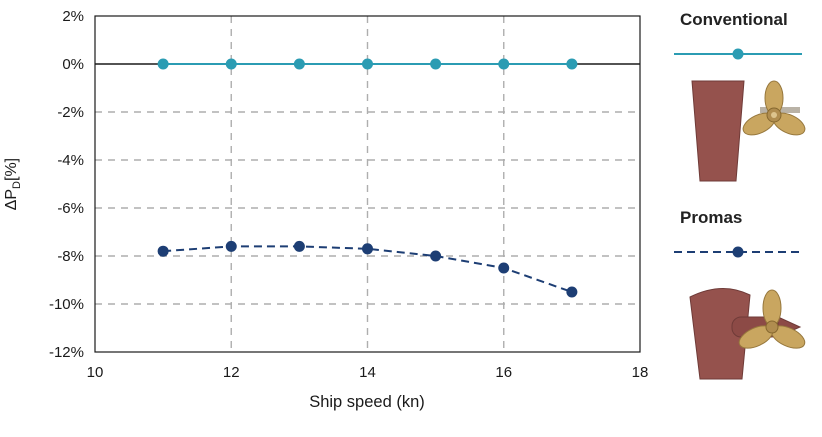  Describe the element at coordinates (73, 16) in the screenshot. I see `y-tick-label: 2%` at that location.